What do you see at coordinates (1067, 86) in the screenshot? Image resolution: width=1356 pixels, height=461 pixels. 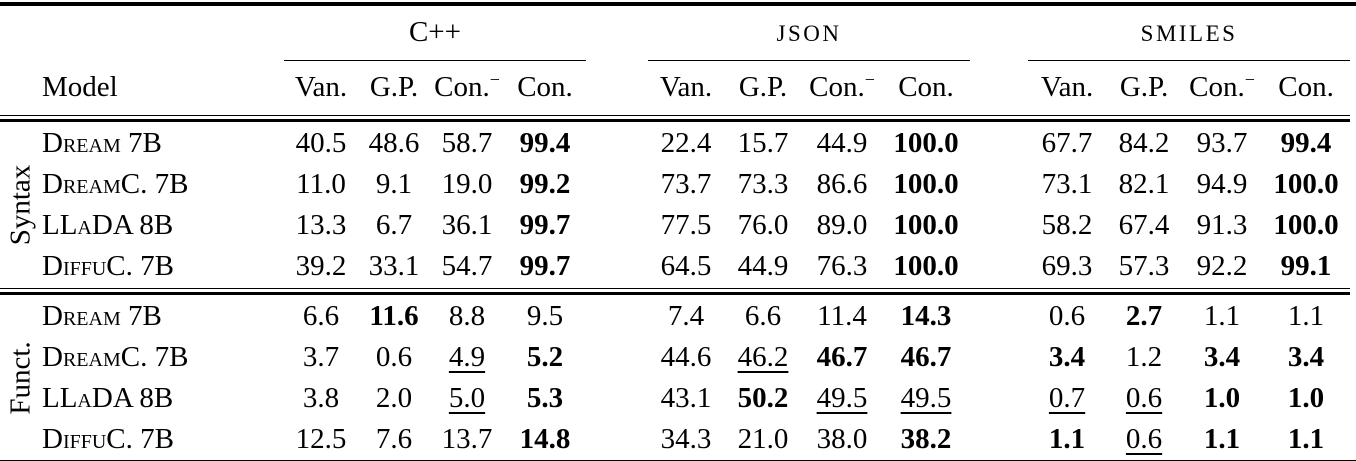 I see `column-header-label: Van.` at bounding box center [1067, 86].